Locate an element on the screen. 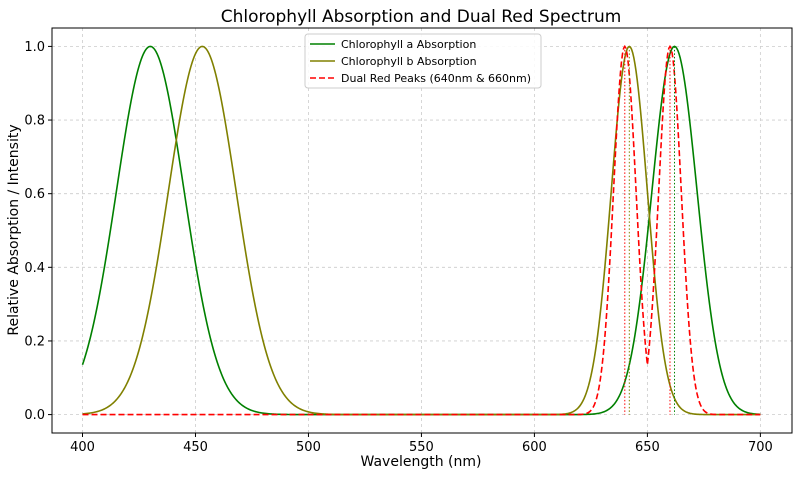  x-axis: 400 450 500 550 600 650 700 is located at coordinates (421, 444).